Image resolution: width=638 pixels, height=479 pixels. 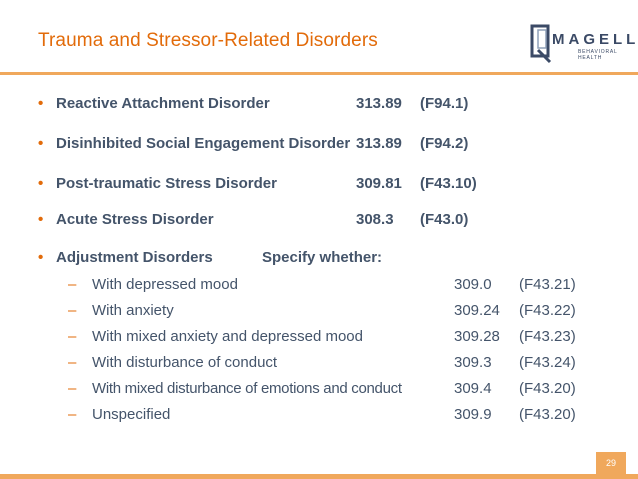 I want to click on disorder-name: Post-traumatic Stress Disorder, so click(x=166, y=183).